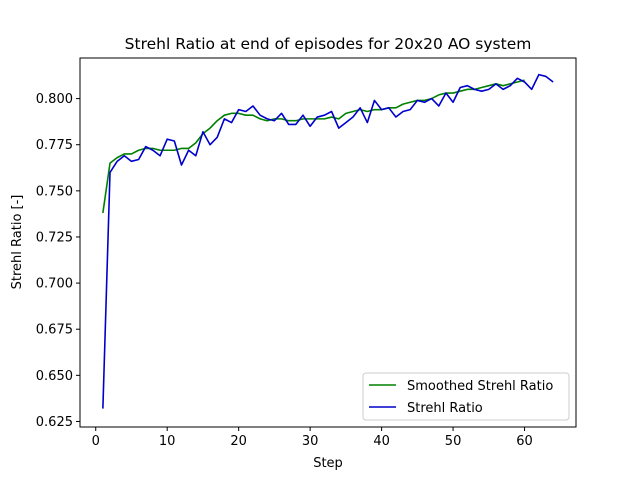 This screenshot has height=480, width=640. I want to click on x-tick-label: 60, so click(524, 441).